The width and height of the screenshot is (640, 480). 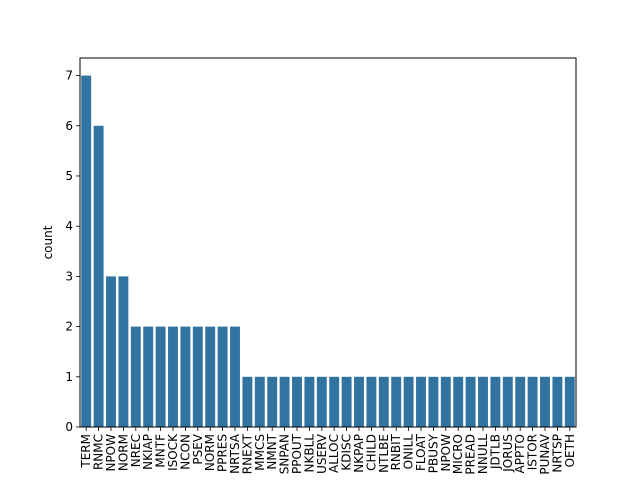 I want to click on x-tick-label: NCON, so click(x=185, y=452).